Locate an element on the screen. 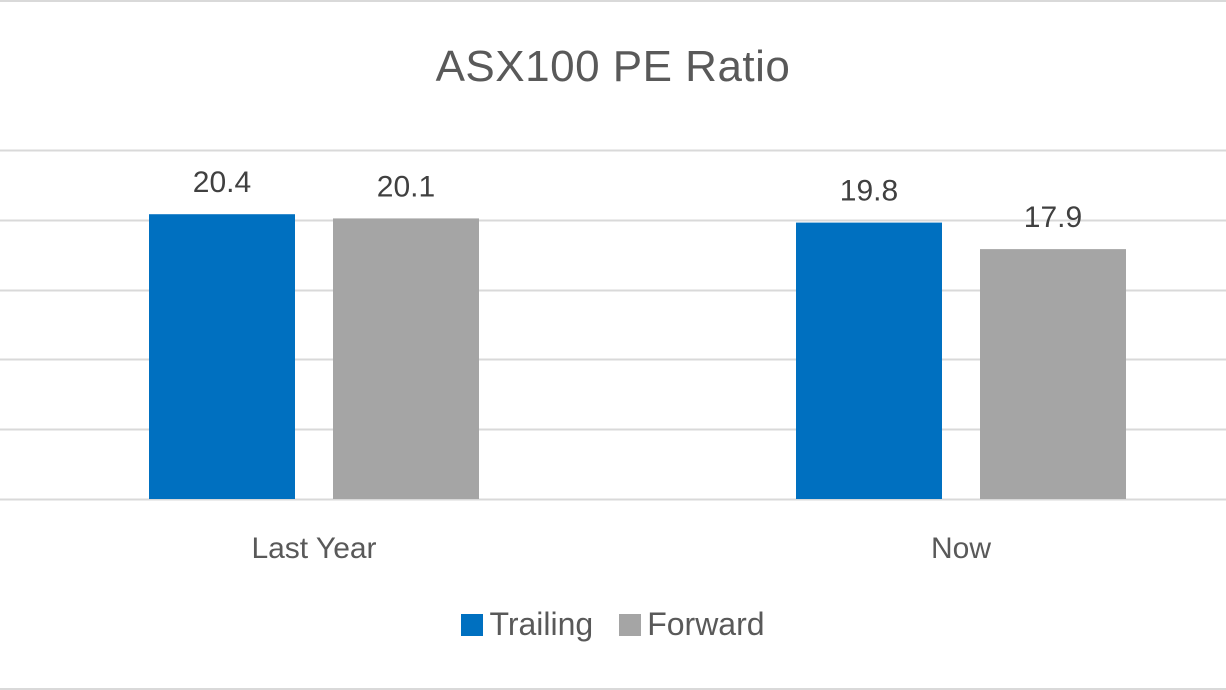 This screenshot has width=1226, height=690. legend-item-trailing: Trailing is located at coordinates (527, 624).